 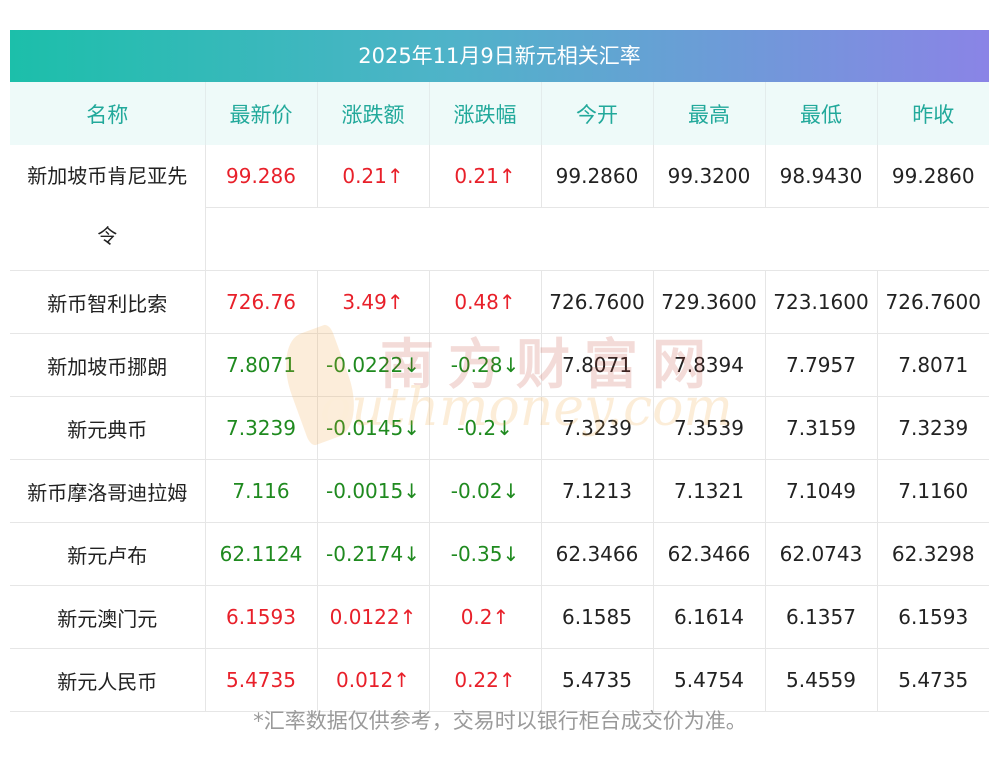 I want to click on cell-pct: 0.2↑, so click(x=485, y=617).